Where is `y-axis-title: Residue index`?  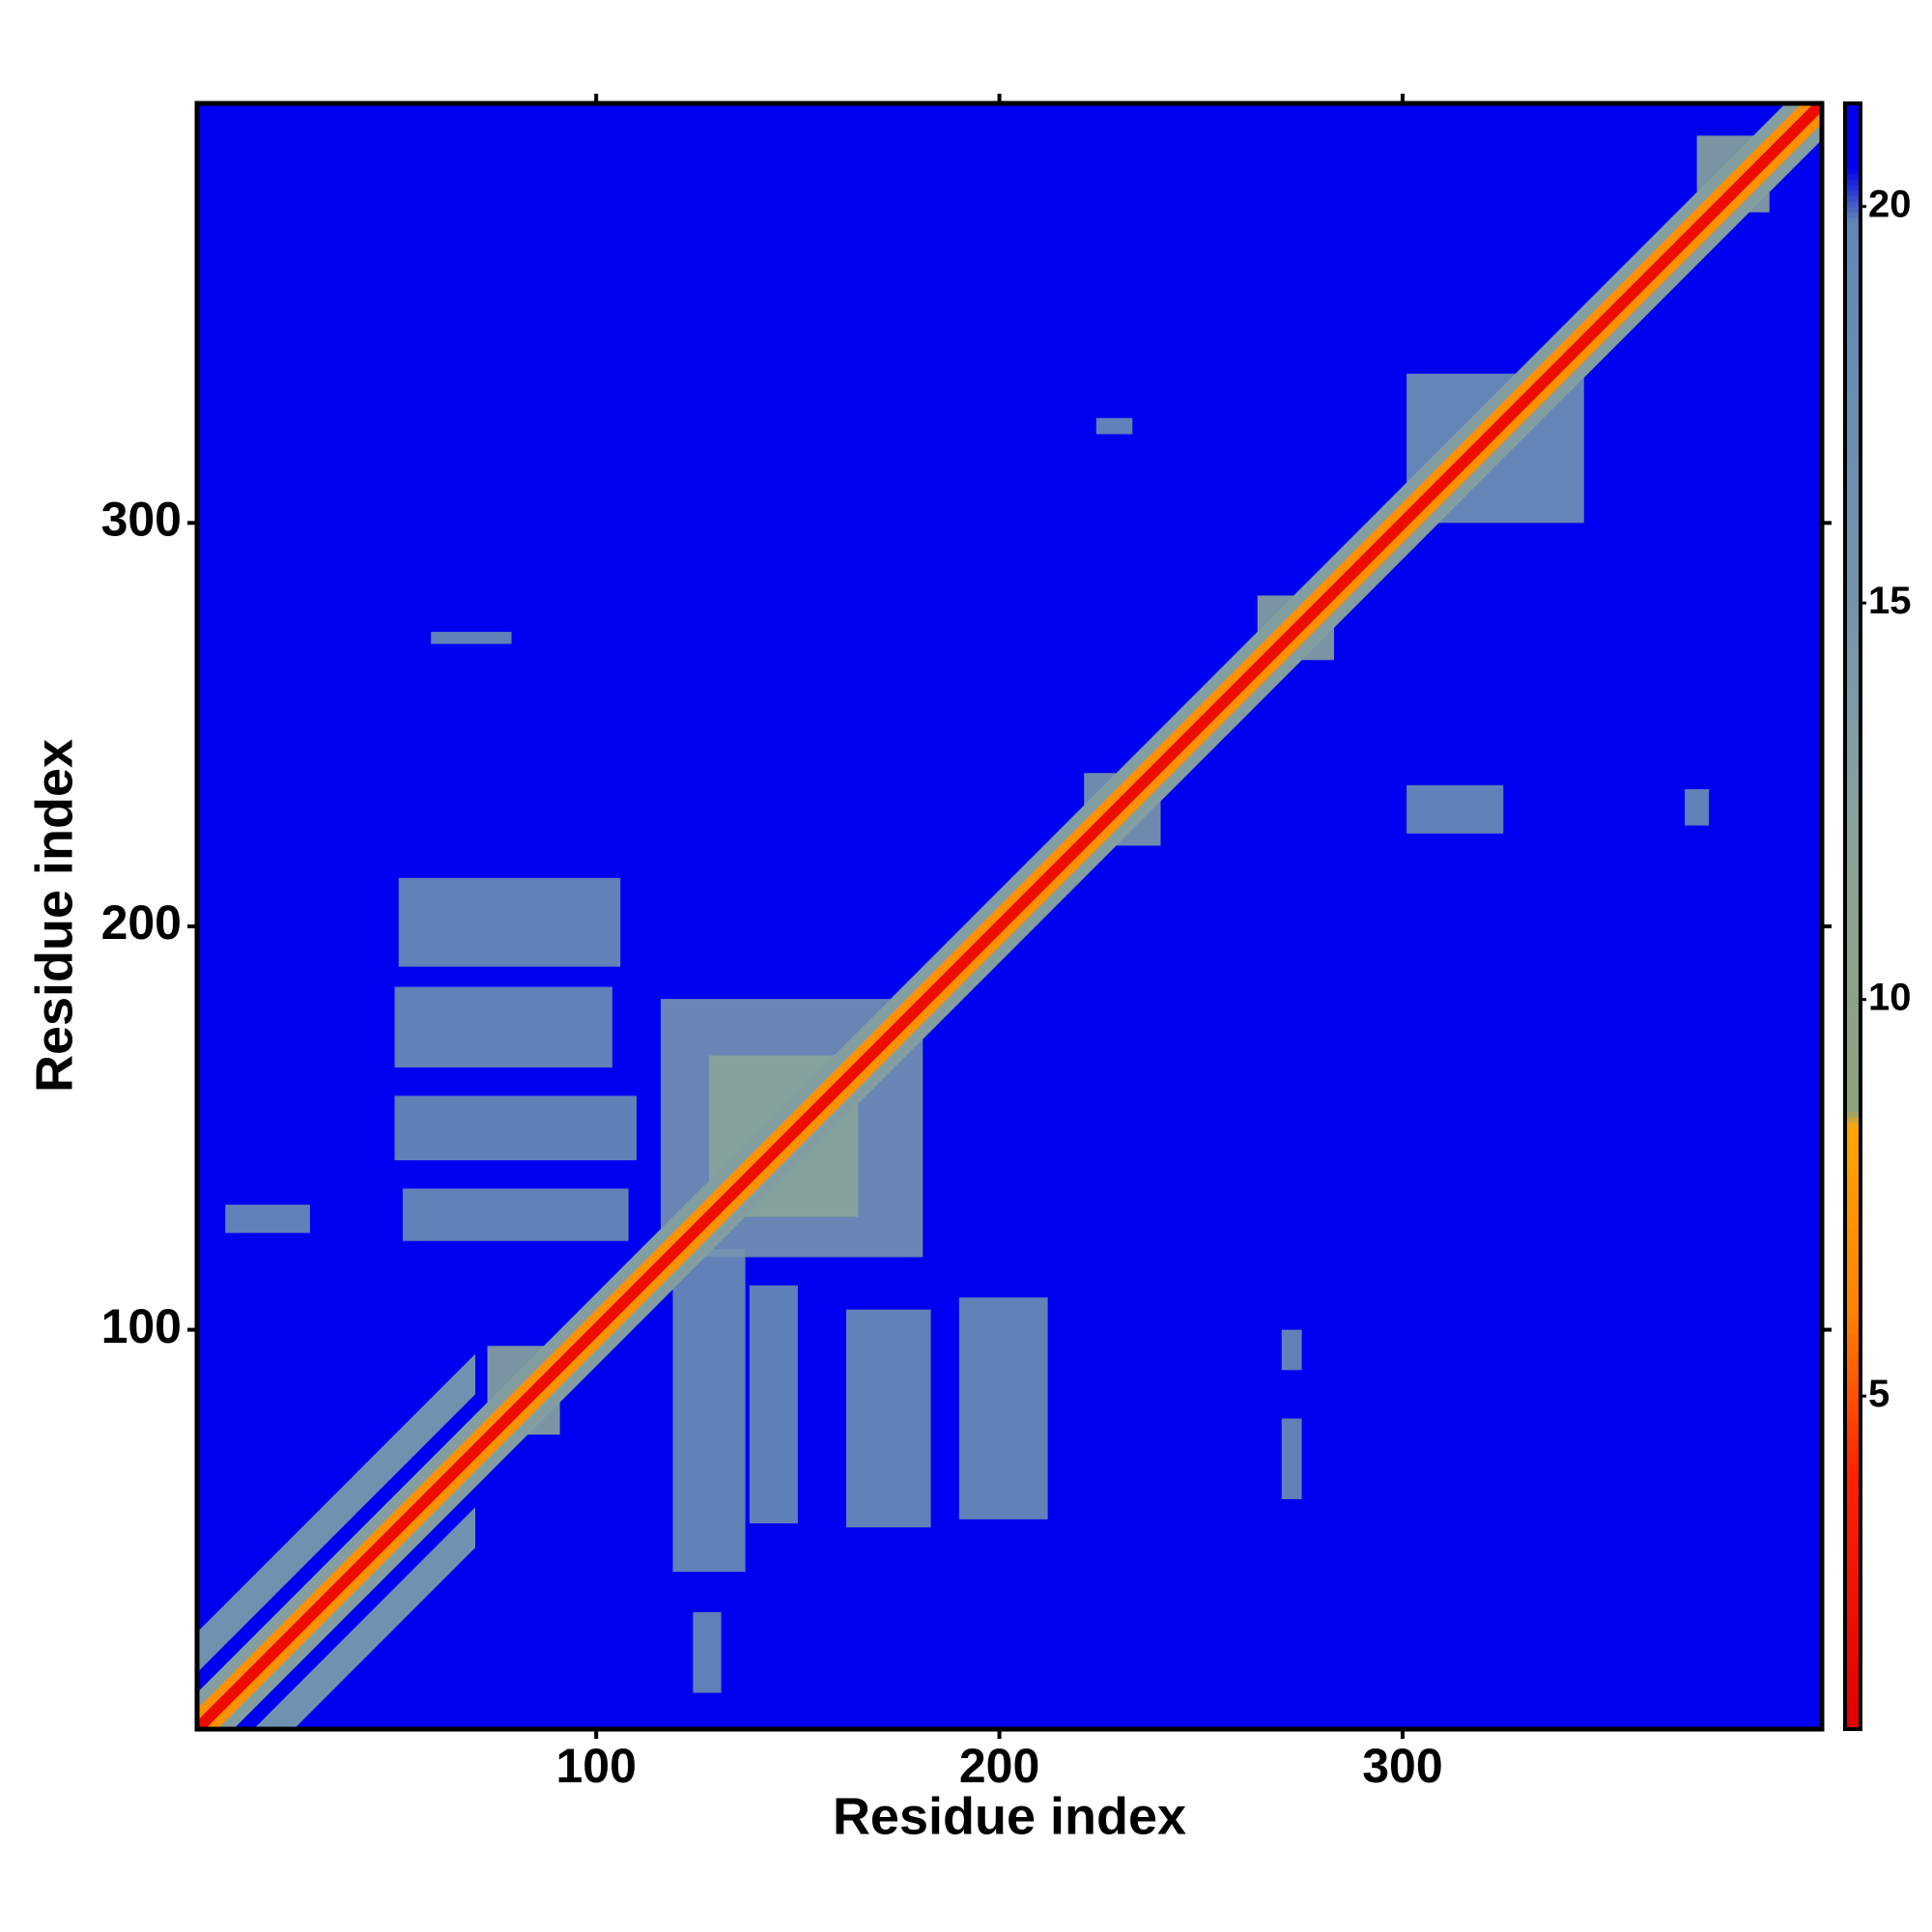
y-axis-title: Residue index is located at coordinates (54, 916).